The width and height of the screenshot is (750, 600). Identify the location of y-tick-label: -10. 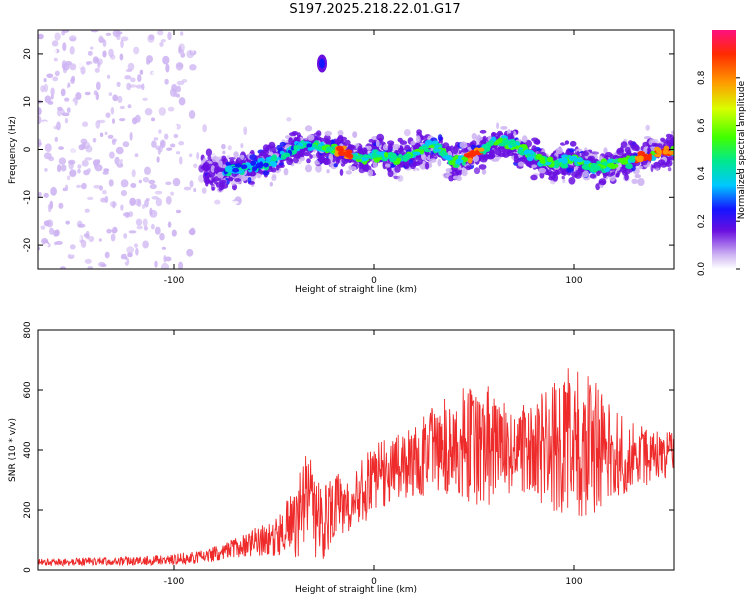
(28, 197).